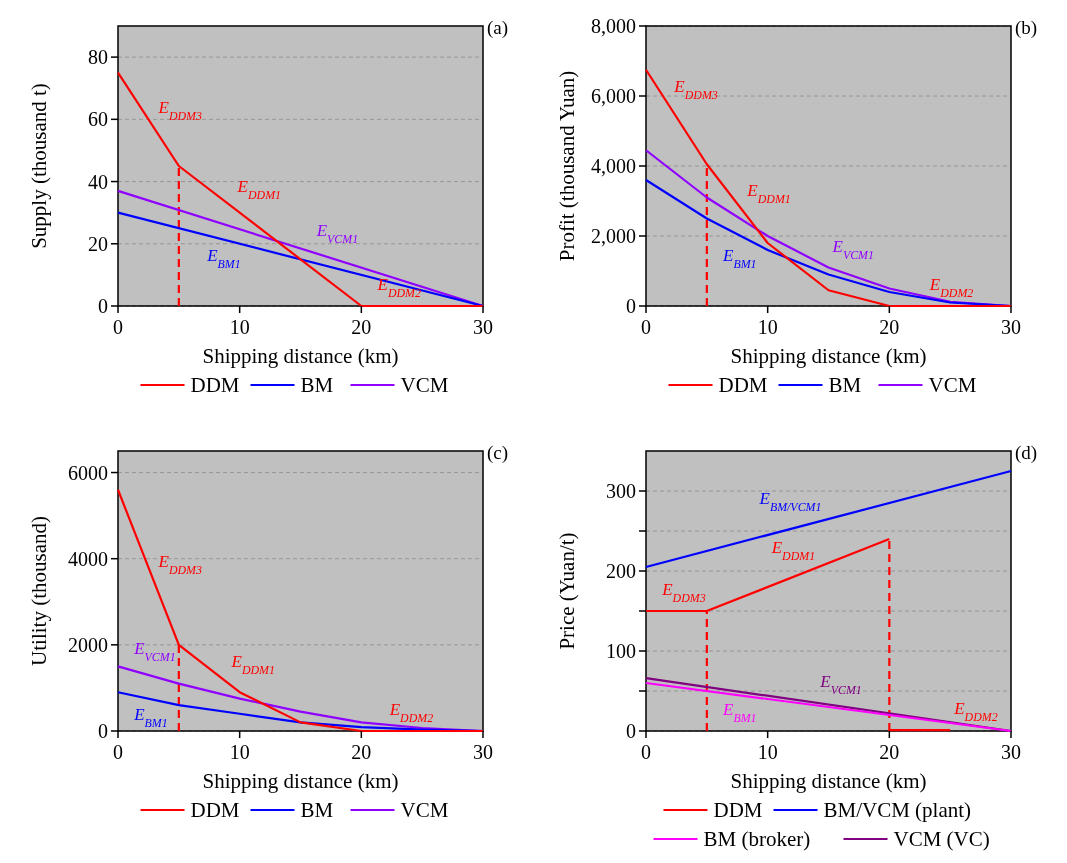 The width and height of the screenshot is (1067, 863). What do you see at coordinates (88, 644) in the screenshot?
I see `y-tick-label: 2000` at bounding box center [88, 644].